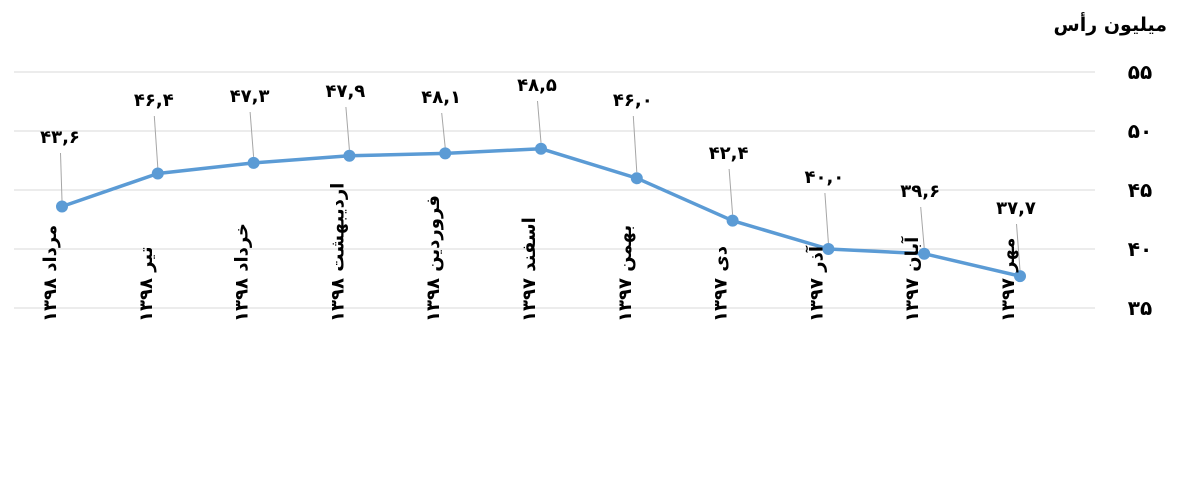  I want to click on y-tick-label: ۳۵, so click(1140, 308).